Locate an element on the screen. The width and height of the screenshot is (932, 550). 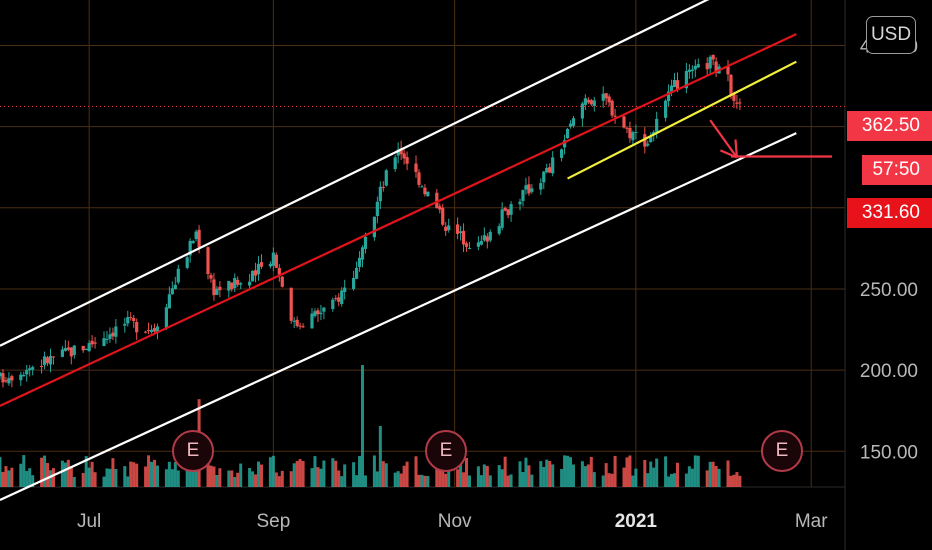
support-line is located at coordinates (682, 120).